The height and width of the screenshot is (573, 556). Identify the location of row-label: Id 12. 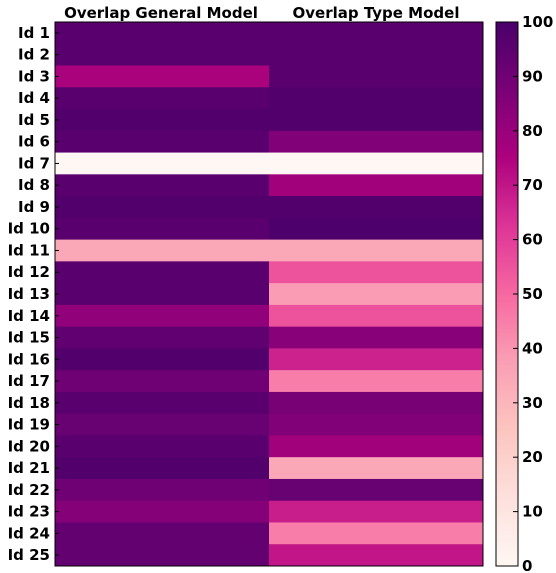
(29, 272).